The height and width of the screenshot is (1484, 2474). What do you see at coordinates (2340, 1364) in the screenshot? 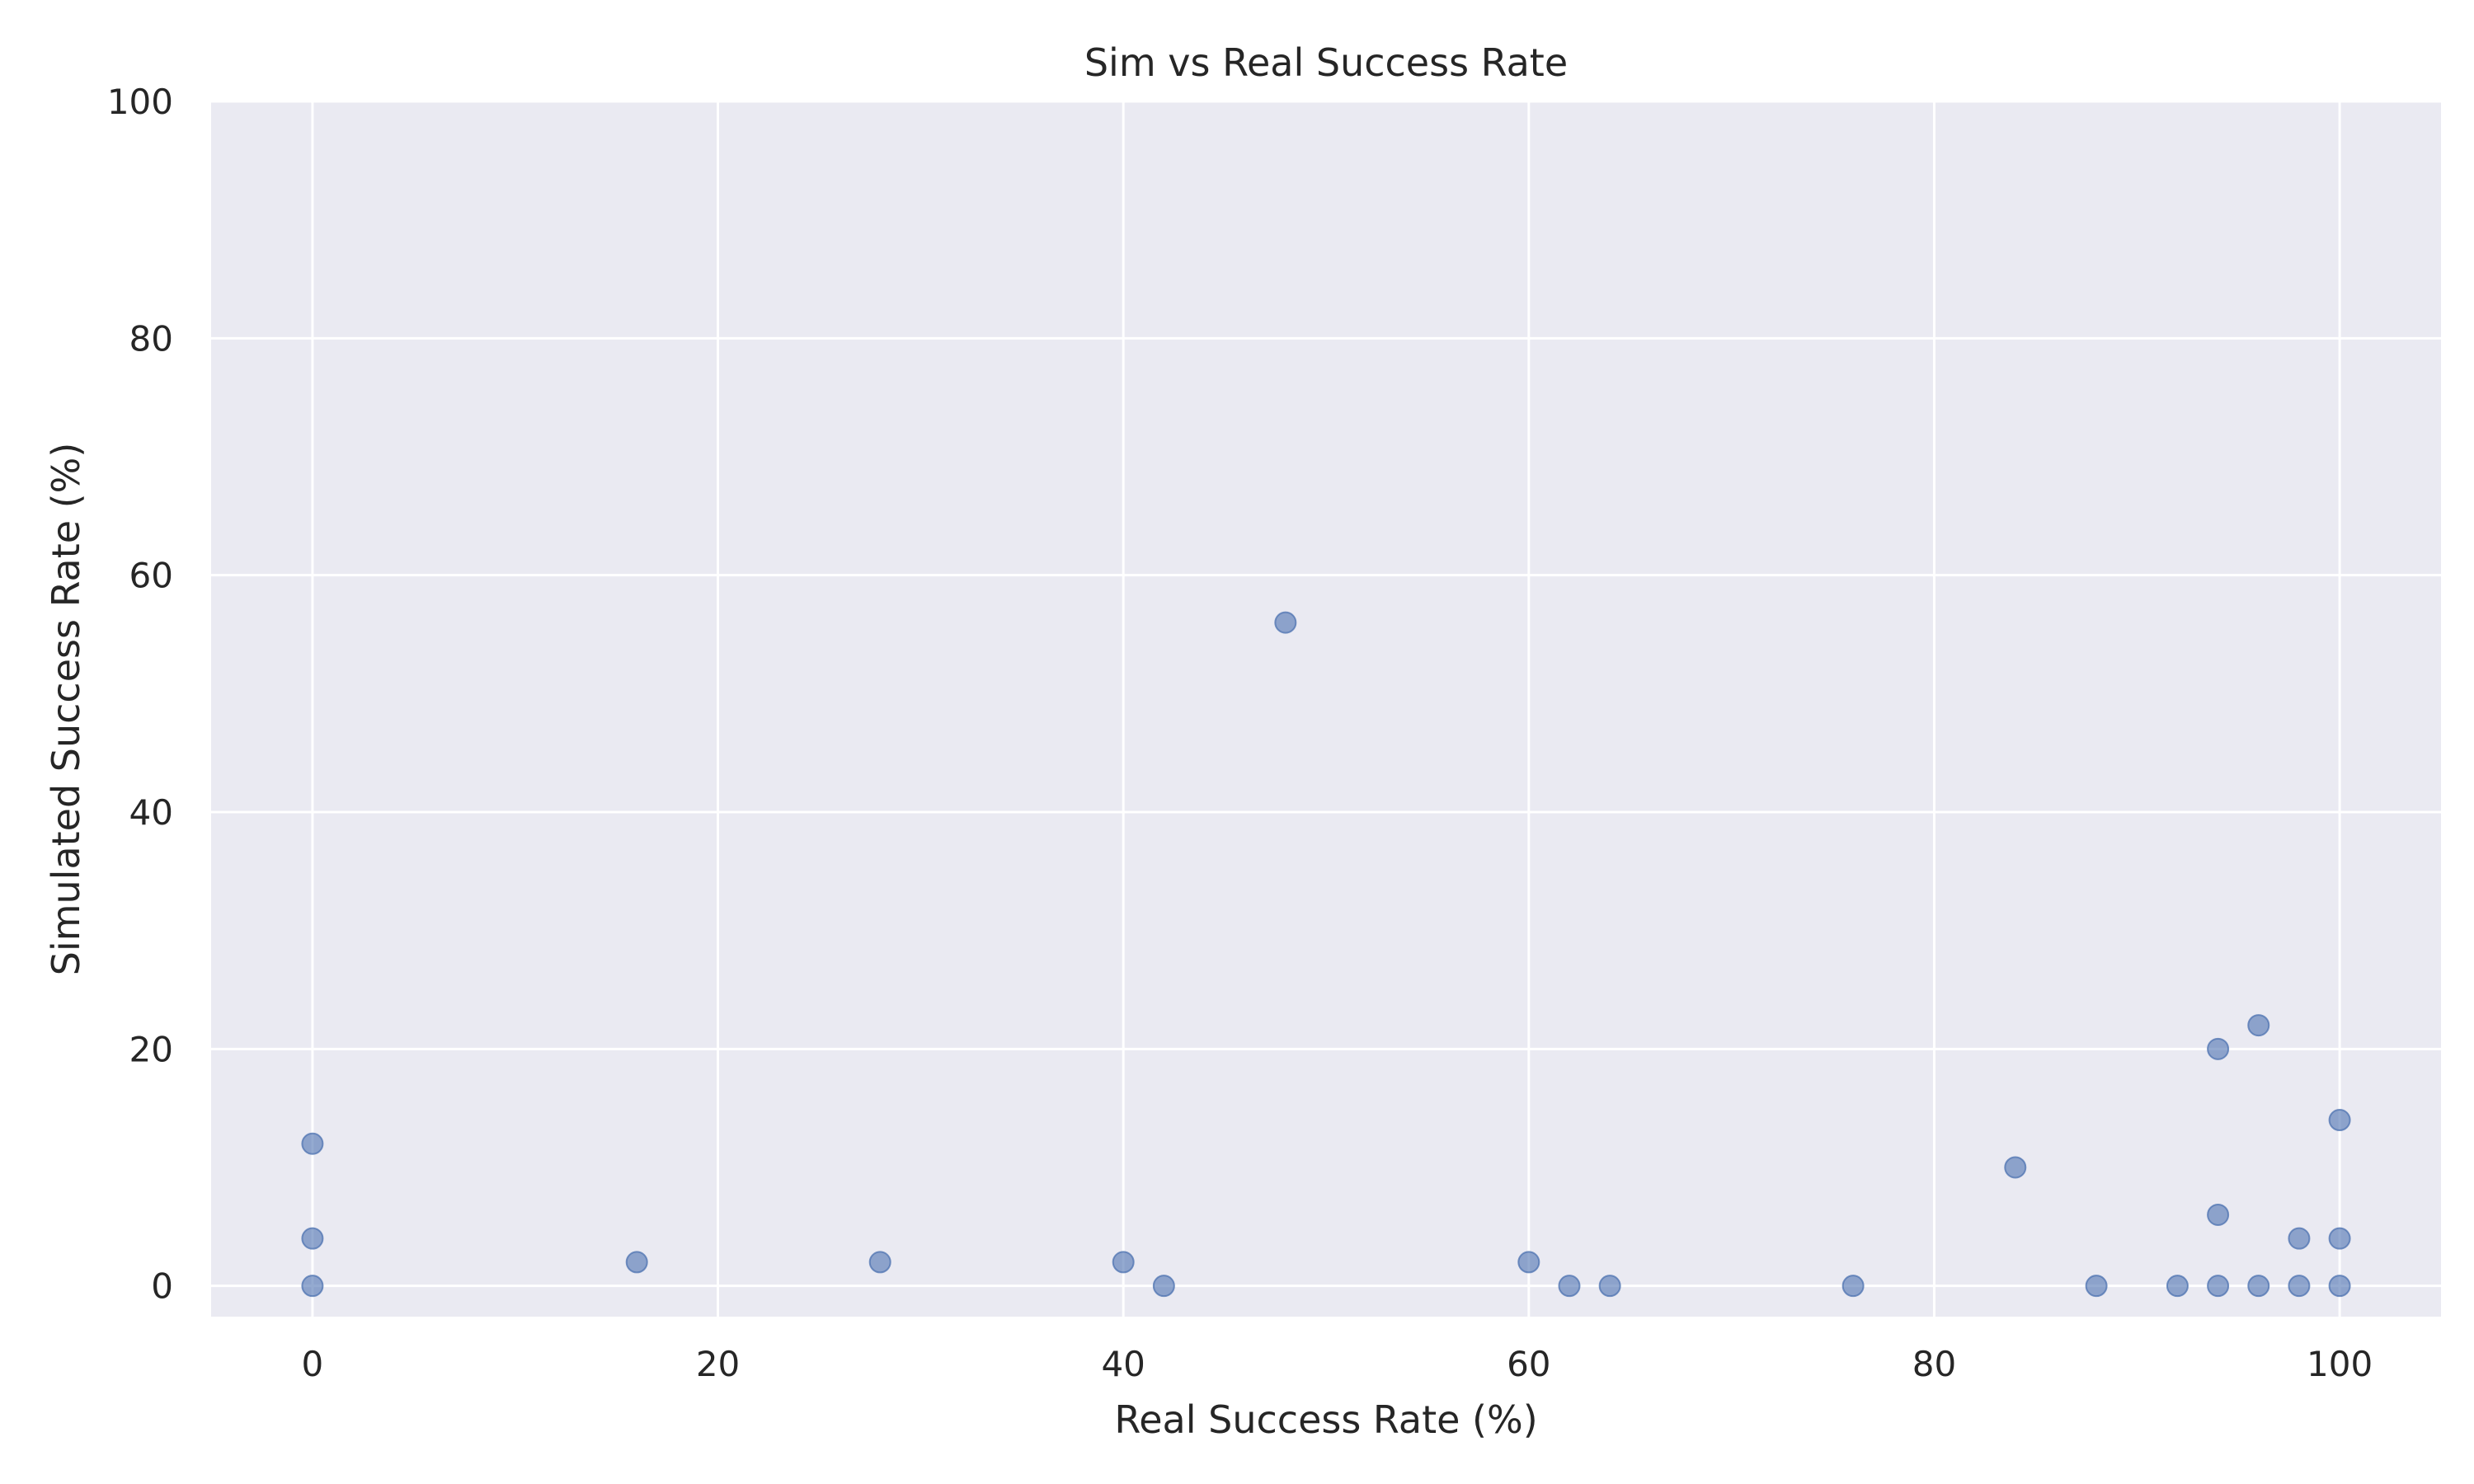
I see `x-tick-label: 100` at bounding box center [2340, 1364].